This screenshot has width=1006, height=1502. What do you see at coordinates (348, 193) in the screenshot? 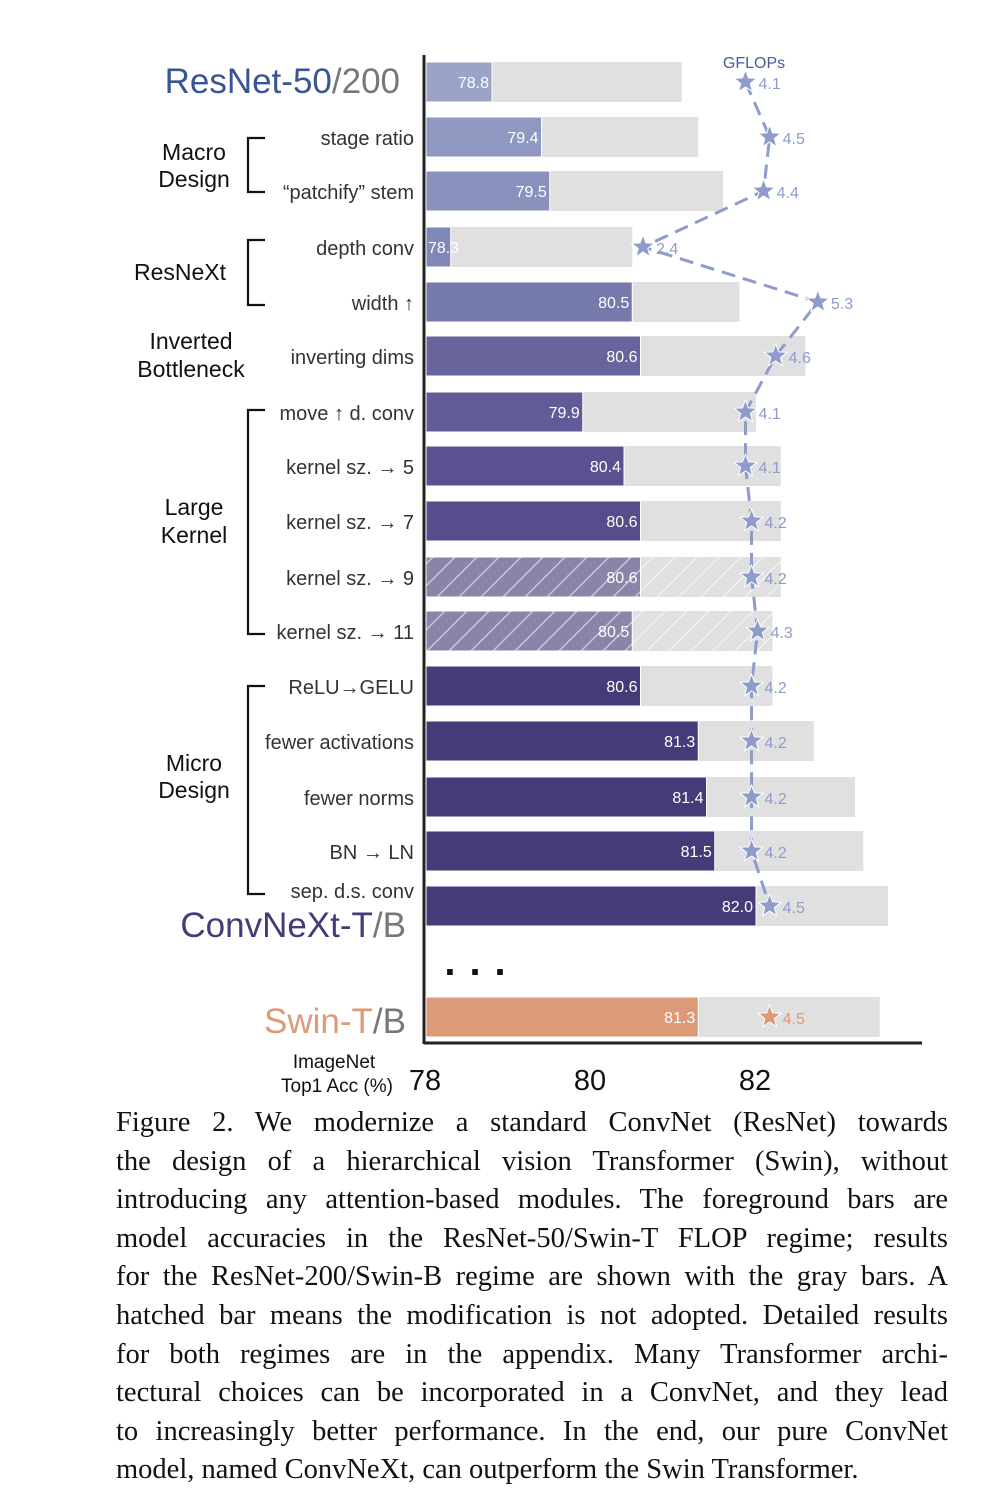
I see `row-label: “patchify” stem` at bounding box center [348, 193].